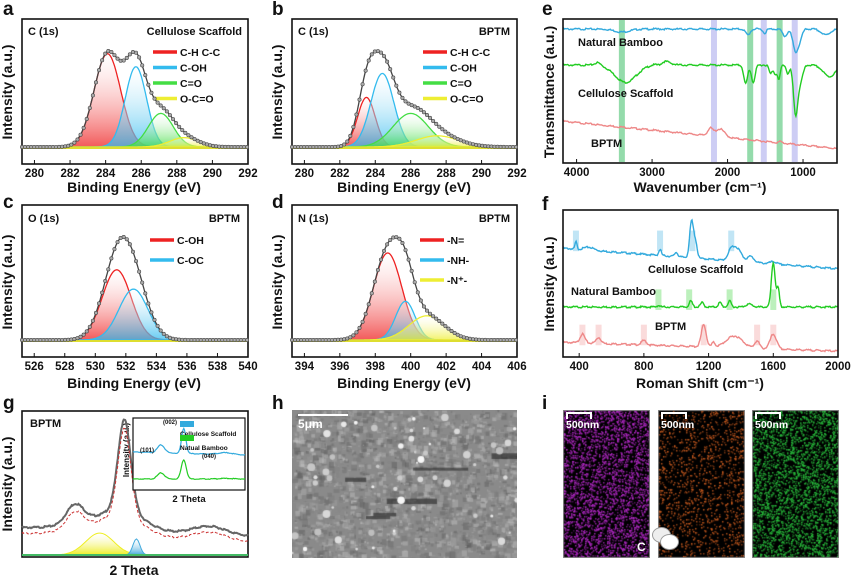 The width and height of the screenshot is (863, 578). What do you see at coordinates (9, 403) in the screenshot?
I see `panel-letter-g: g` at bounding box center [9, 403].